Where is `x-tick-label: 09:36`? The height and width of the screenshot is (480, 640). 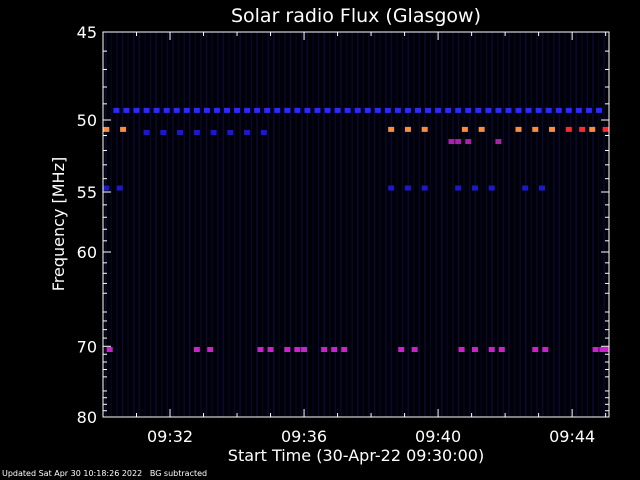 x-tick-label: 09:36 is located at coordinates (304, 436).